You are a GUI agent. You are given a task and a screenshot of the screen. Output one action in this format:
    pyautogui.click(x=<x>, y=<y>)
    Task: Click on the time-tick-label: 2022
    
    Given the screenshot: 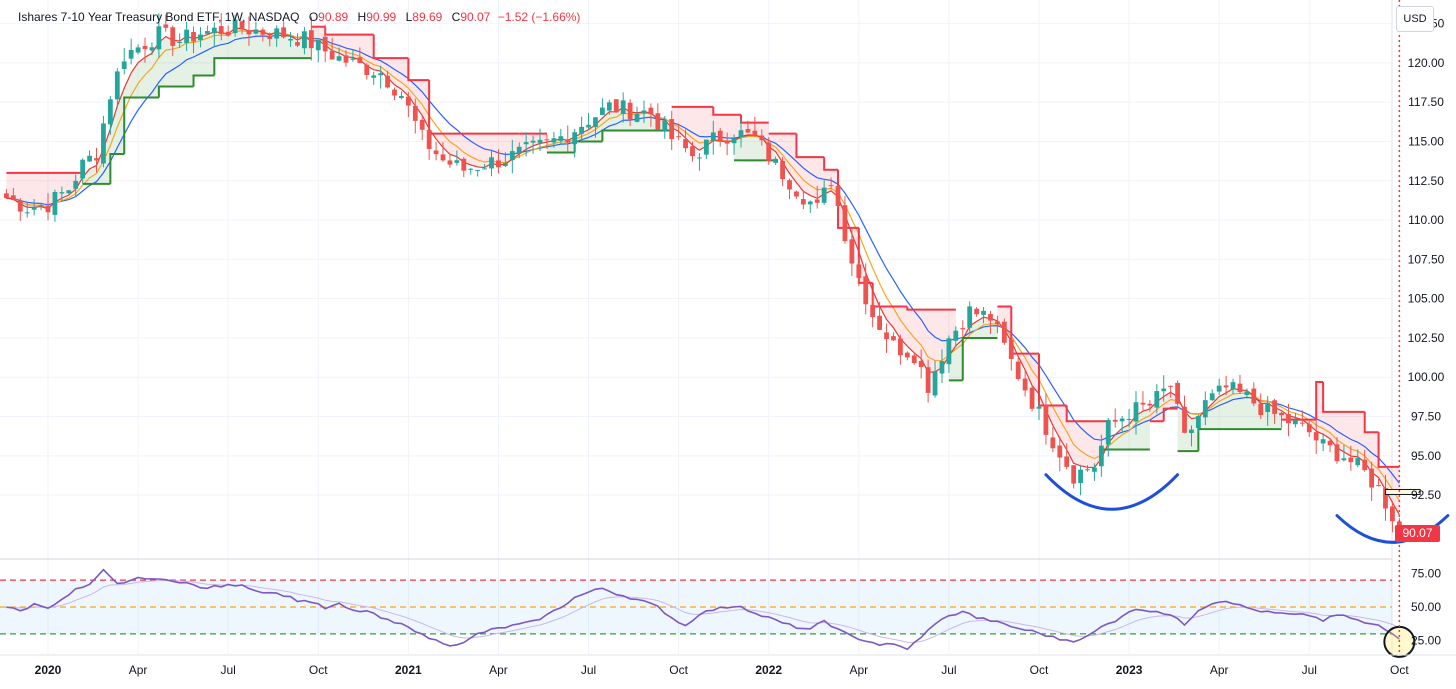 What is the action you would take?
    pyautogui.click(x=768, y=670)
    